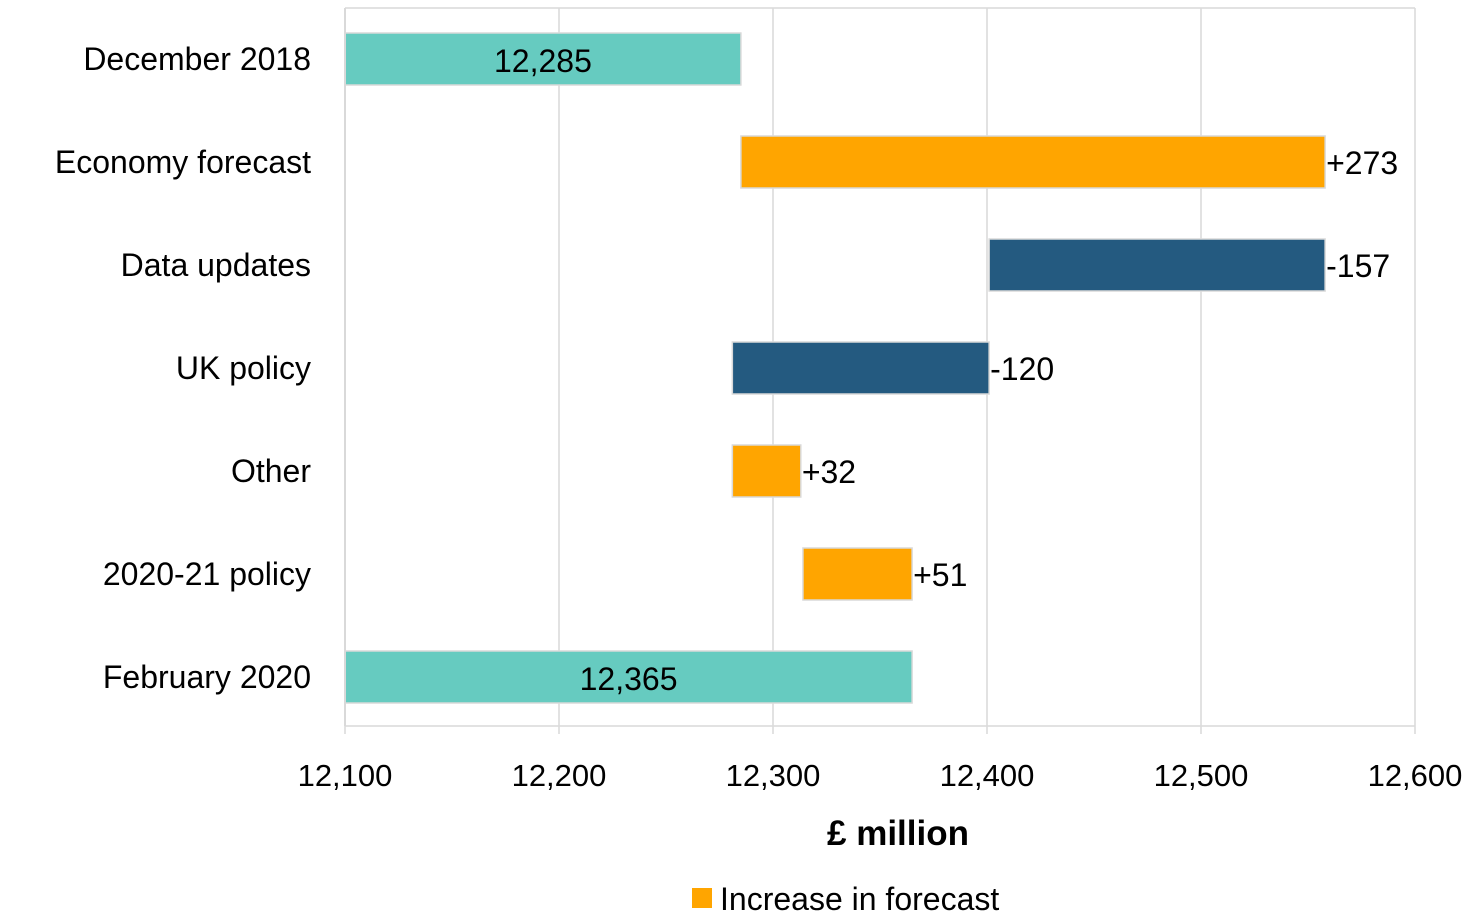 The width and height of the screenshot is (1484, 922). What do you see at coordinates (207, 677) in the screenshot?
I see `category-label-february-2020: February 2020` at bounding box center [207, 677].